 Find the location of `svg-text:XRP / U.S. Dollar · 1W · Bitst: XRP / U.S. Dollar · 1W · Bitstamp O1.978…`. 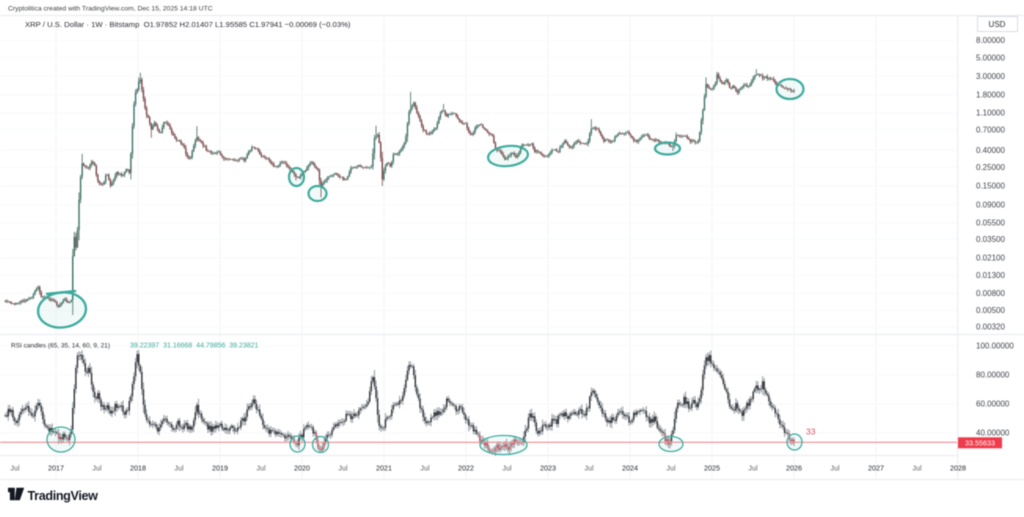

svg-text:XRP / U.S. Dollar · 1W · Bitst: XRP / U.S. Dollar · 1W · Bitstamp O1.978… is located at coordinates (188, 24).